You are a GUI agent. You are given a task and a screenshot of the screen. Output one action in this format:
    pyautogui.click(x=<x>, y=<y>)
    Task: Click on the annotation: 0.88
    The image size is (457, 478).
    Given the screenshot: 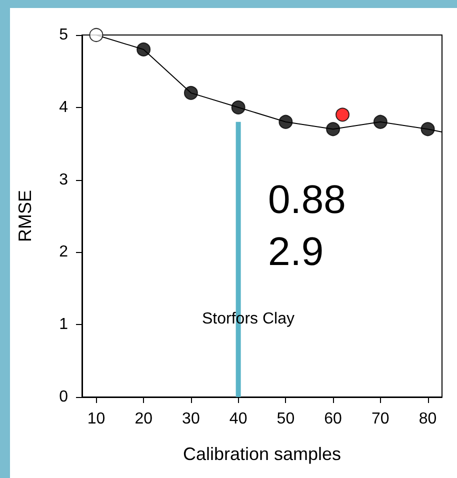 What is the action you would take?
    pyautogui.click(x=307, y=200)
    